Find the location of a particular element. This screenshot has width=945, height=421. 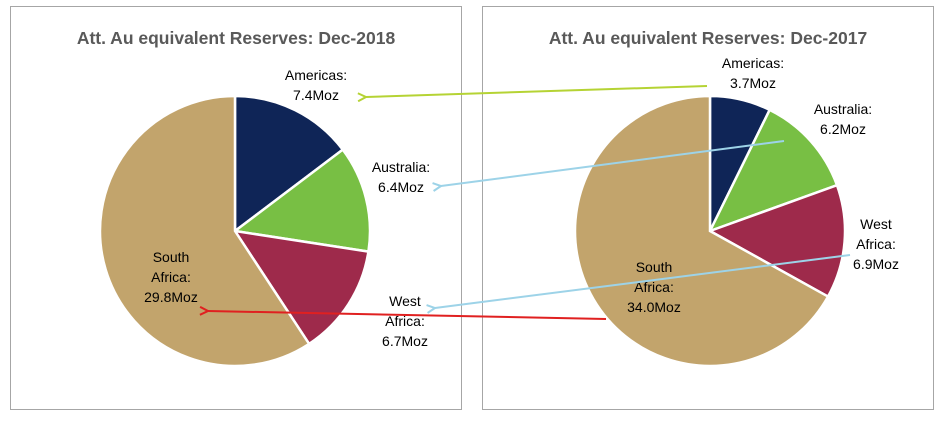

slice-label-west-africa: West Africa: 6.9Moz is located at coordinates (876, 244).